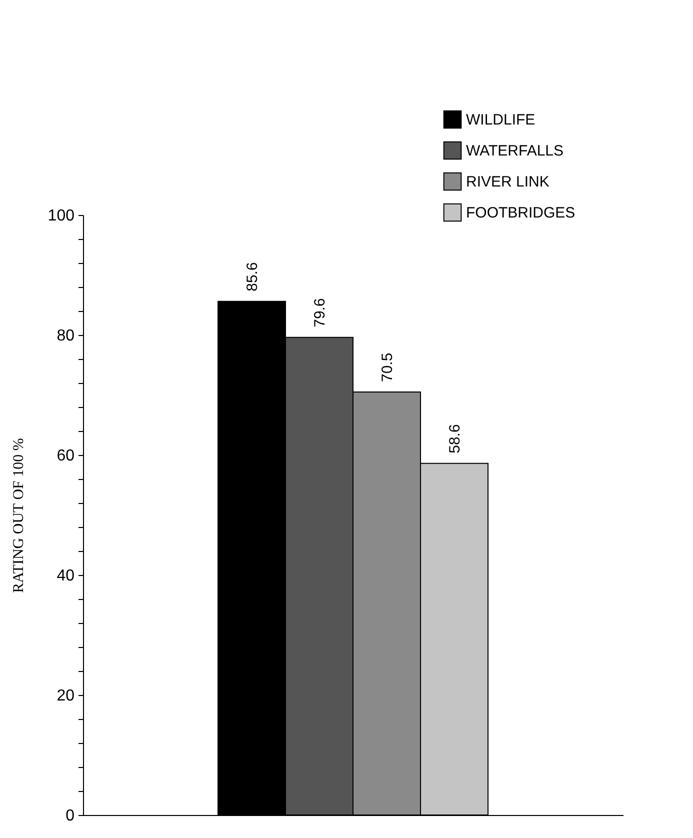 The image size is (693, 838). I want to click on y-tick-label: 80, so click(65, 336).